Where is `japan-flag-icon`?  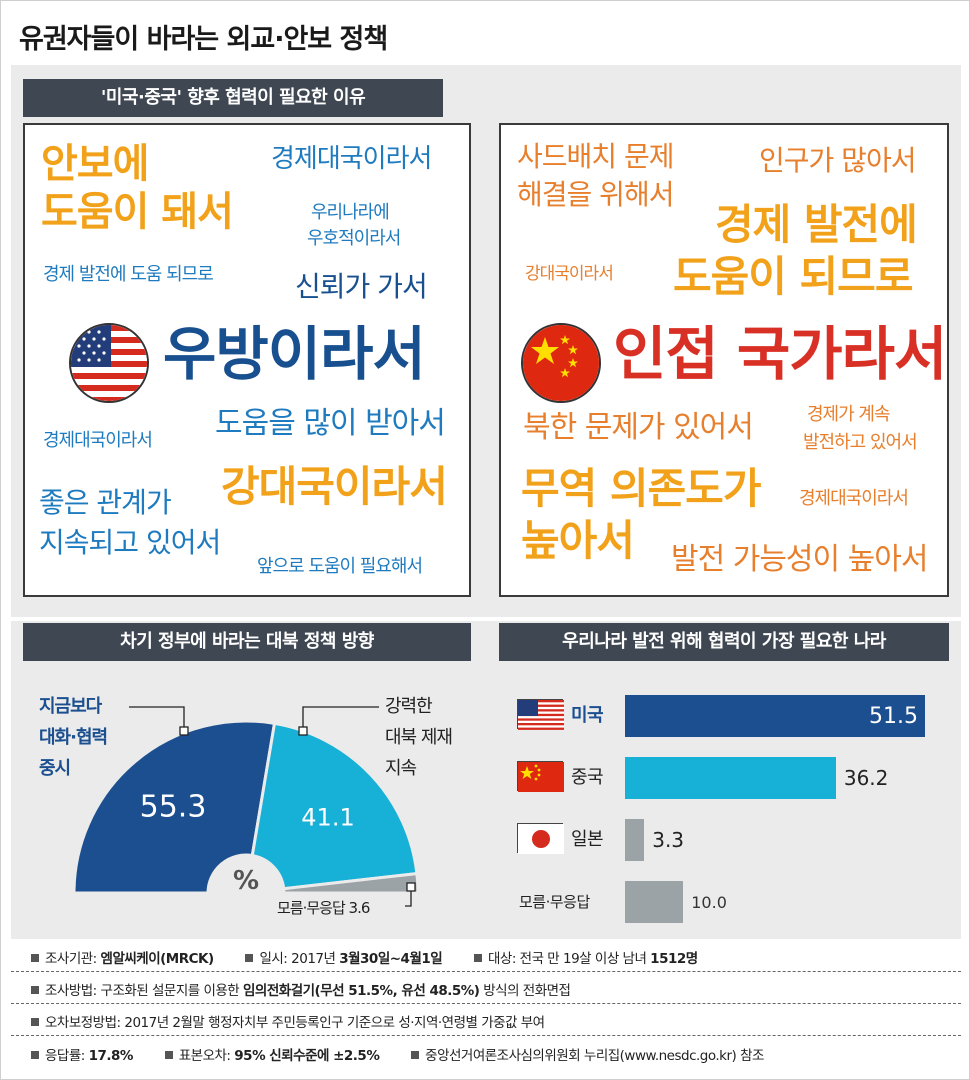 japan-flag-icon is located at coordinates (540, 838).